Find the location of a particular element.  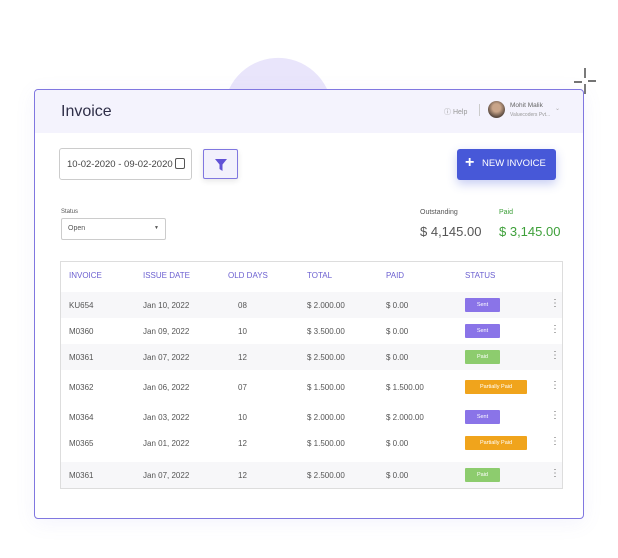

table-row: M0360 Jan 09, 2022 10 $ 3.500.00 $ 0.00 Sent ⋮ is located at coordinates (311, 331).